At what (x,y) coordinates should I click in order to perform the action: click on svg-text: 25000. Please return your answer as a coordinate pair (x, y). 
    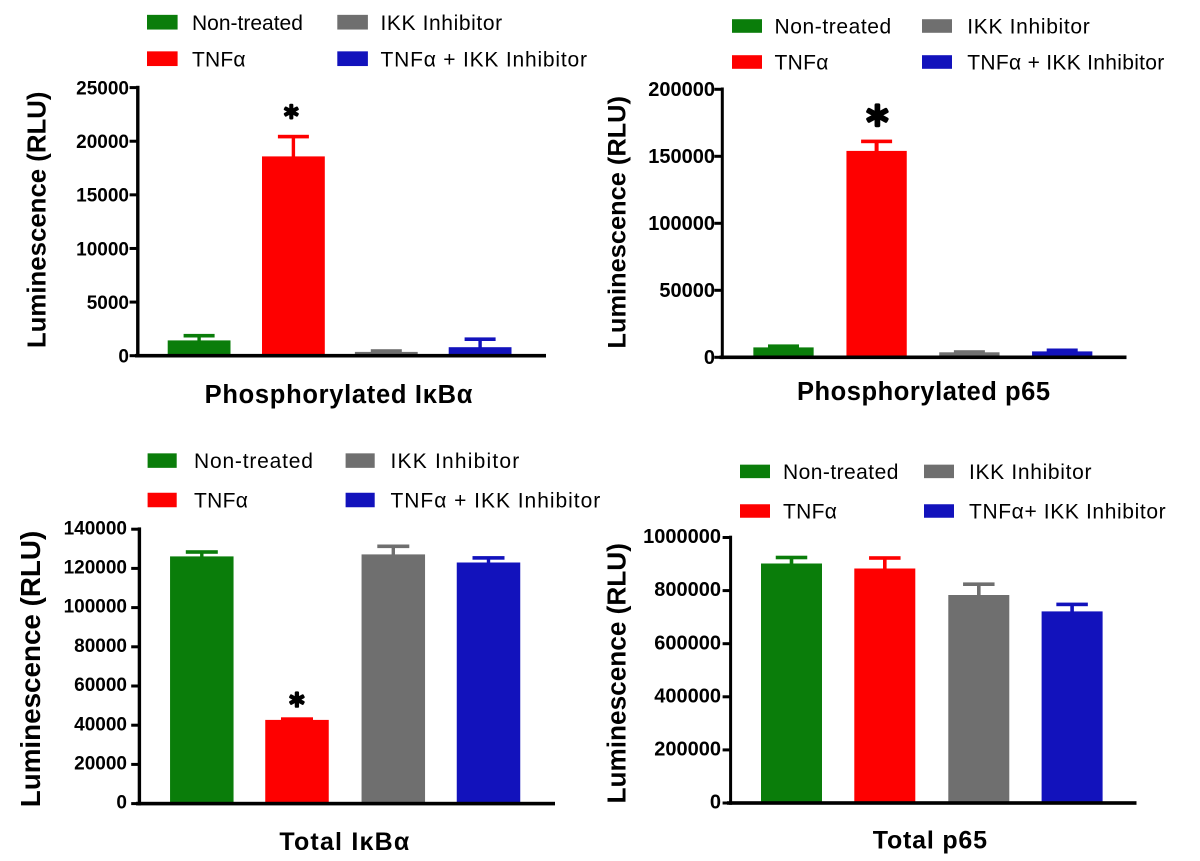
    Looking at the image, I should click on (102, 88).